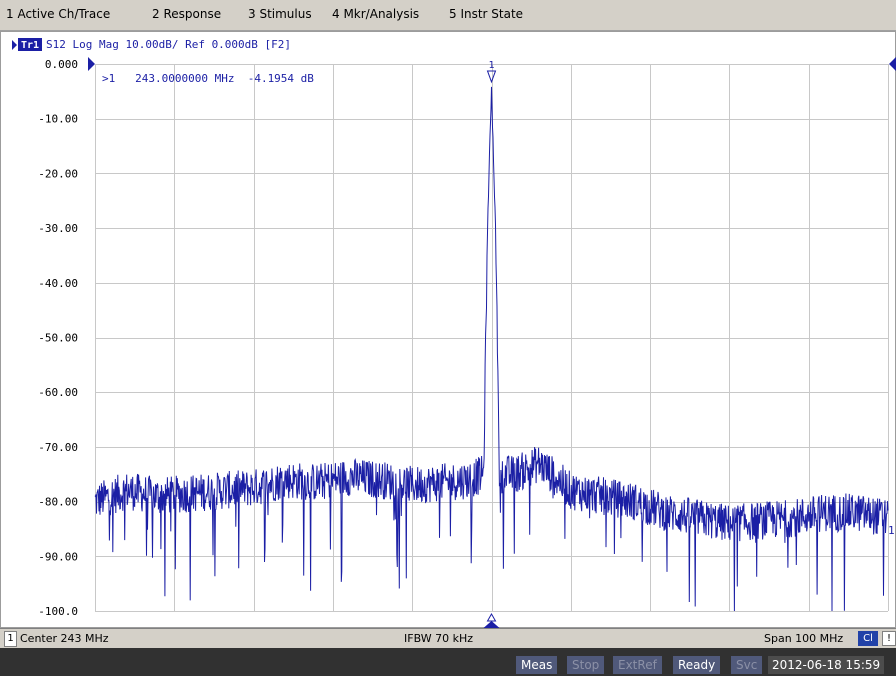 Image resolution: width=896 pixels, height=676 pixels. What do you see at coordinates (537, 665) in the screenshot?
I see `indicator-meas: Meas` at bounding box center [537, 665].